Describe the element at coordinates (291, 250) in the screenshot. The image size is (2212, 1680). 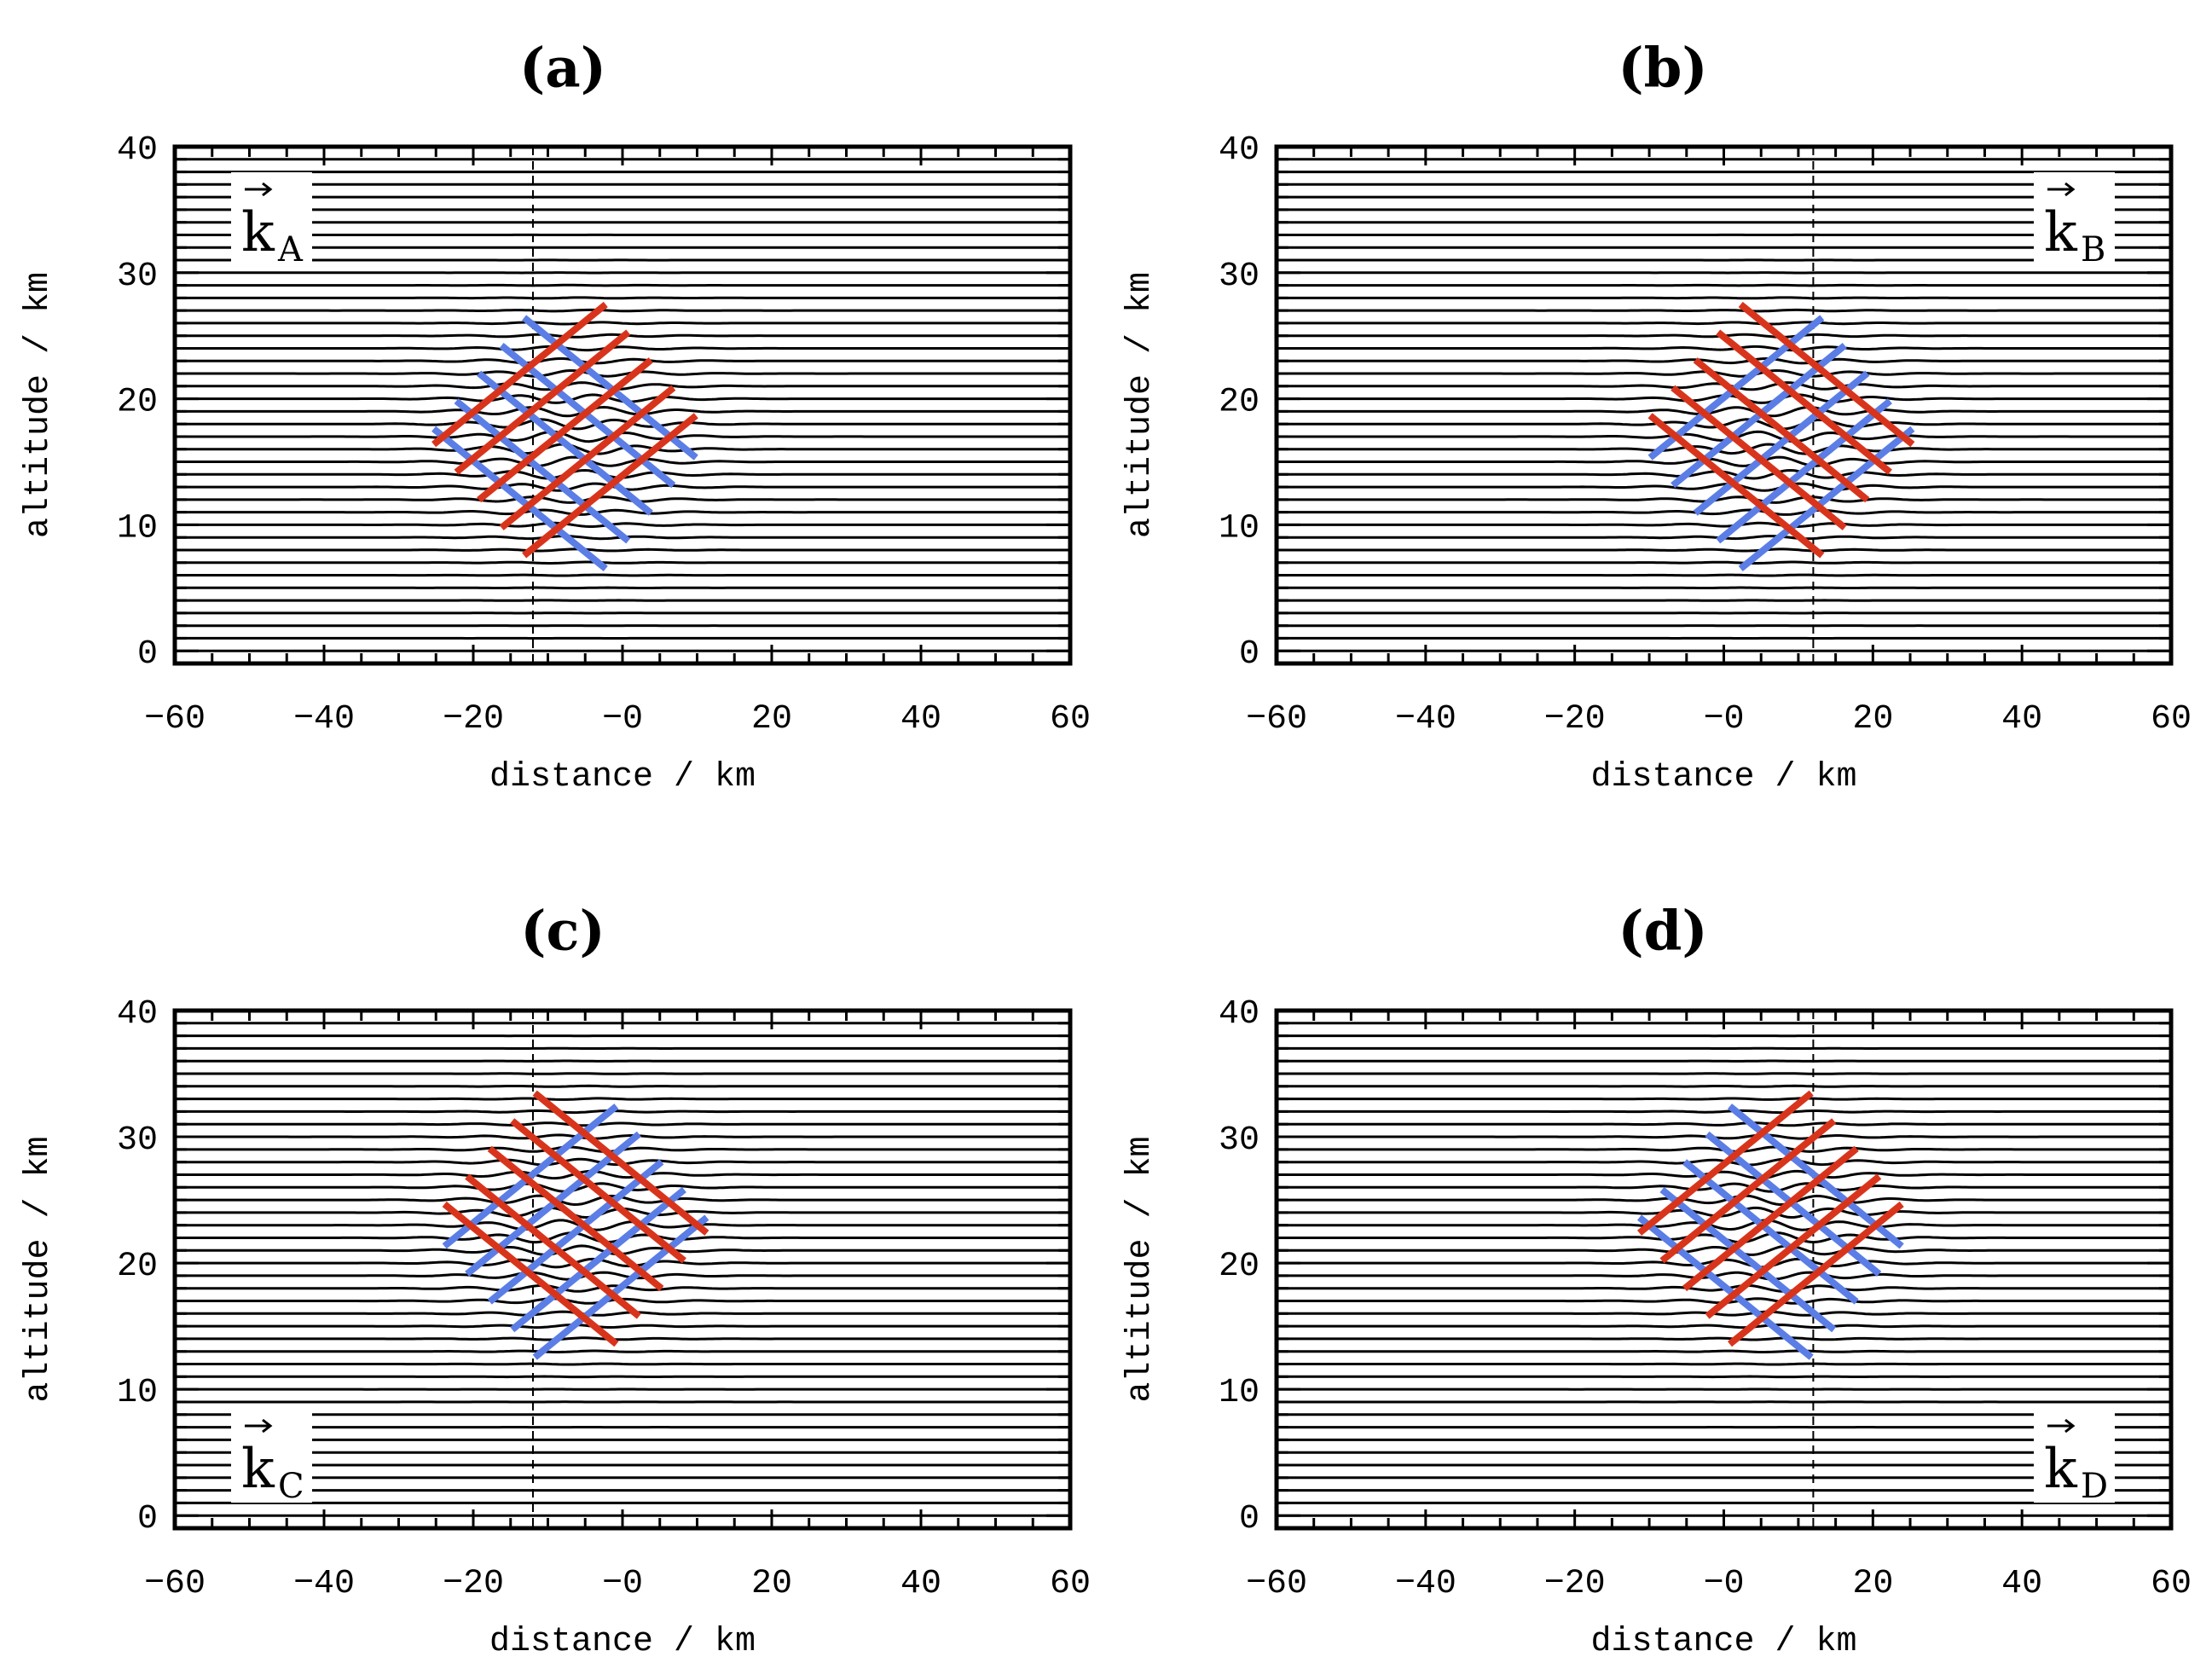
I see `k-subscript: A` at that location.